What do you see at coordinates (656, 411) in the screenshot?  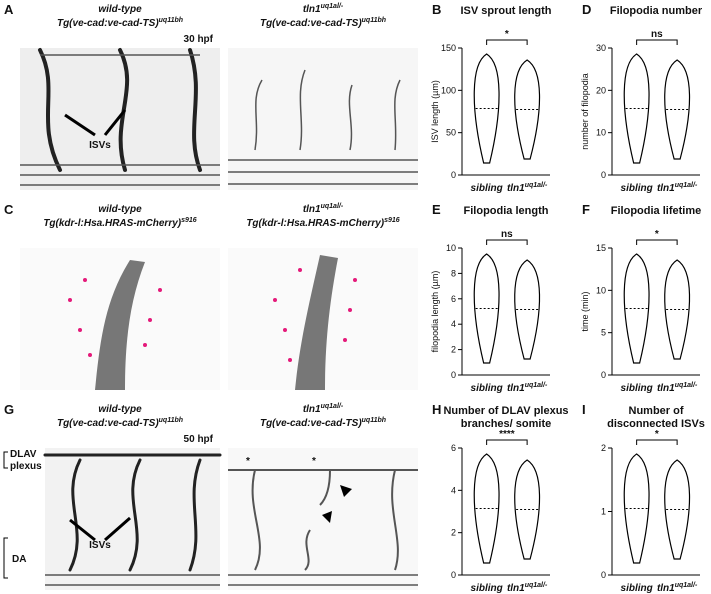 I see `plot-title: Number of` at bounding box center [656, 411].